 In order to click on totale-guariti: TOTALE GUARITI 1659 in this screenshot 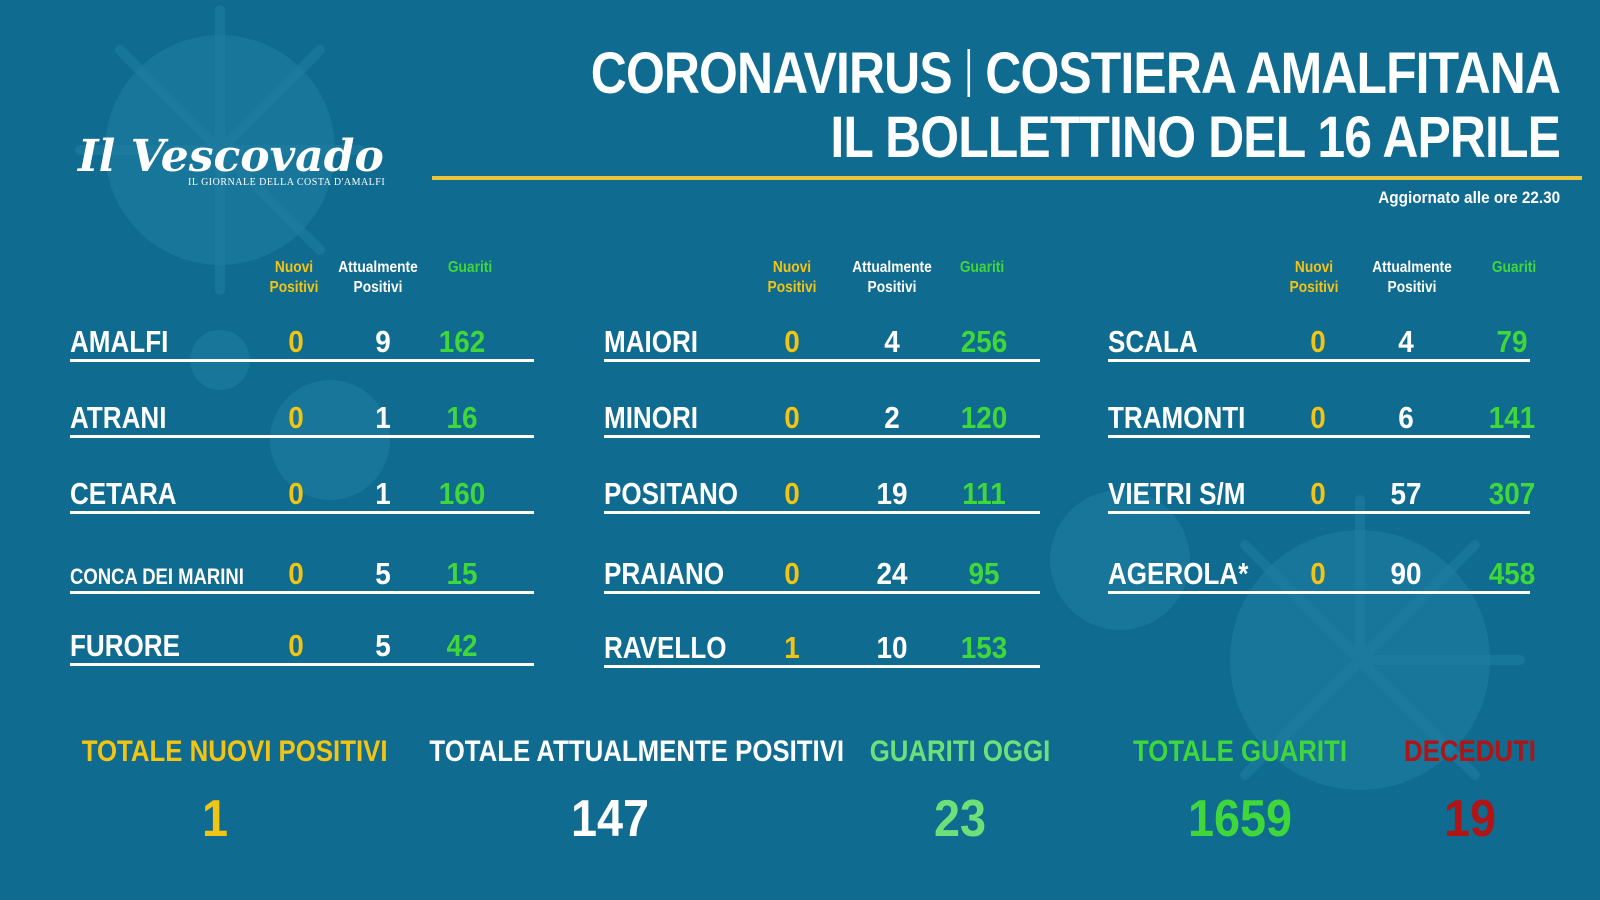, I will do `click(1240, 792)`.